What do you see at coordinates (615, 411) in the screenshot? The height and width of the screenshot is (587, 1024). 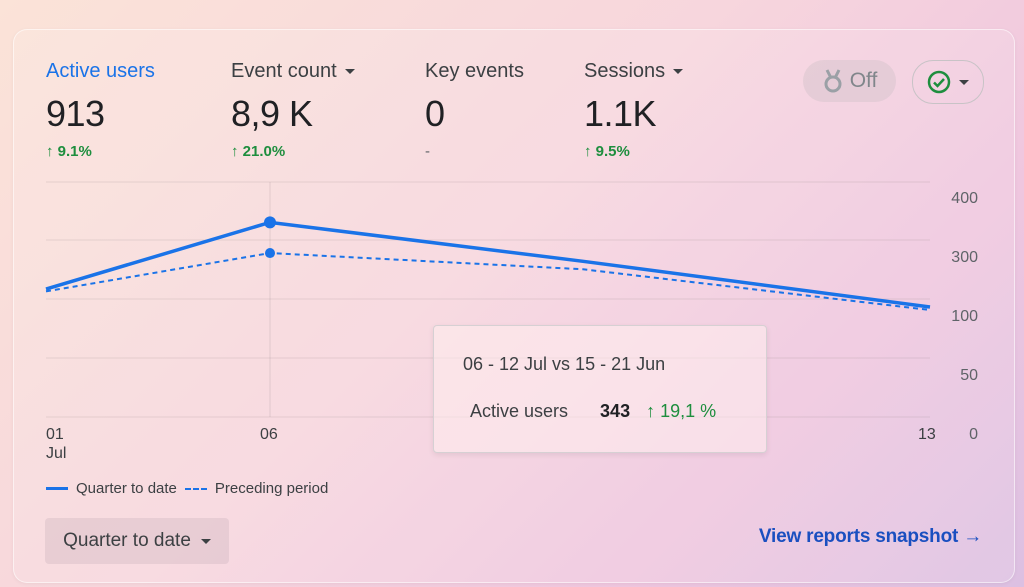 I see `tooltip-value: 343` at bounding box center [615, 411].